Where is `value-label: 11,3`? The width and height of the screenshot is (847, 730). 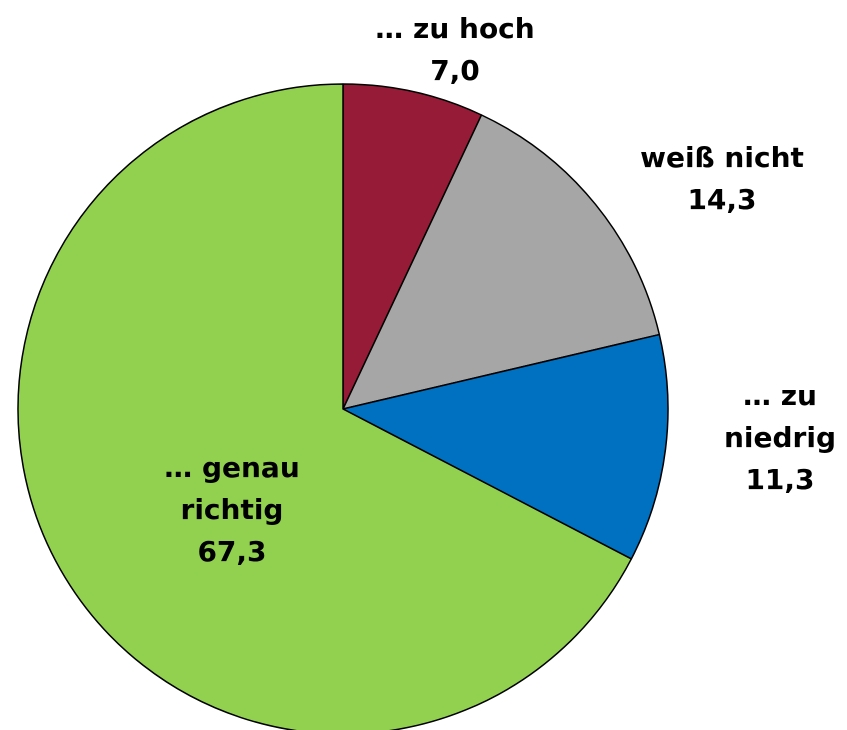
value-label: 11,3 is located at coordinates (780, 479).